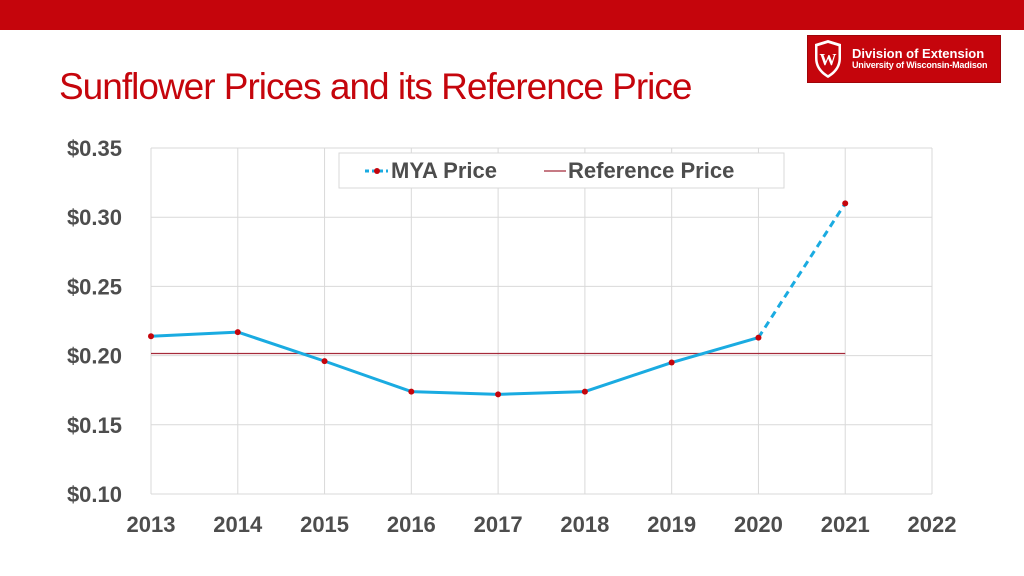  I want to click on y-tick-label: $0.10, so click(94, 494).